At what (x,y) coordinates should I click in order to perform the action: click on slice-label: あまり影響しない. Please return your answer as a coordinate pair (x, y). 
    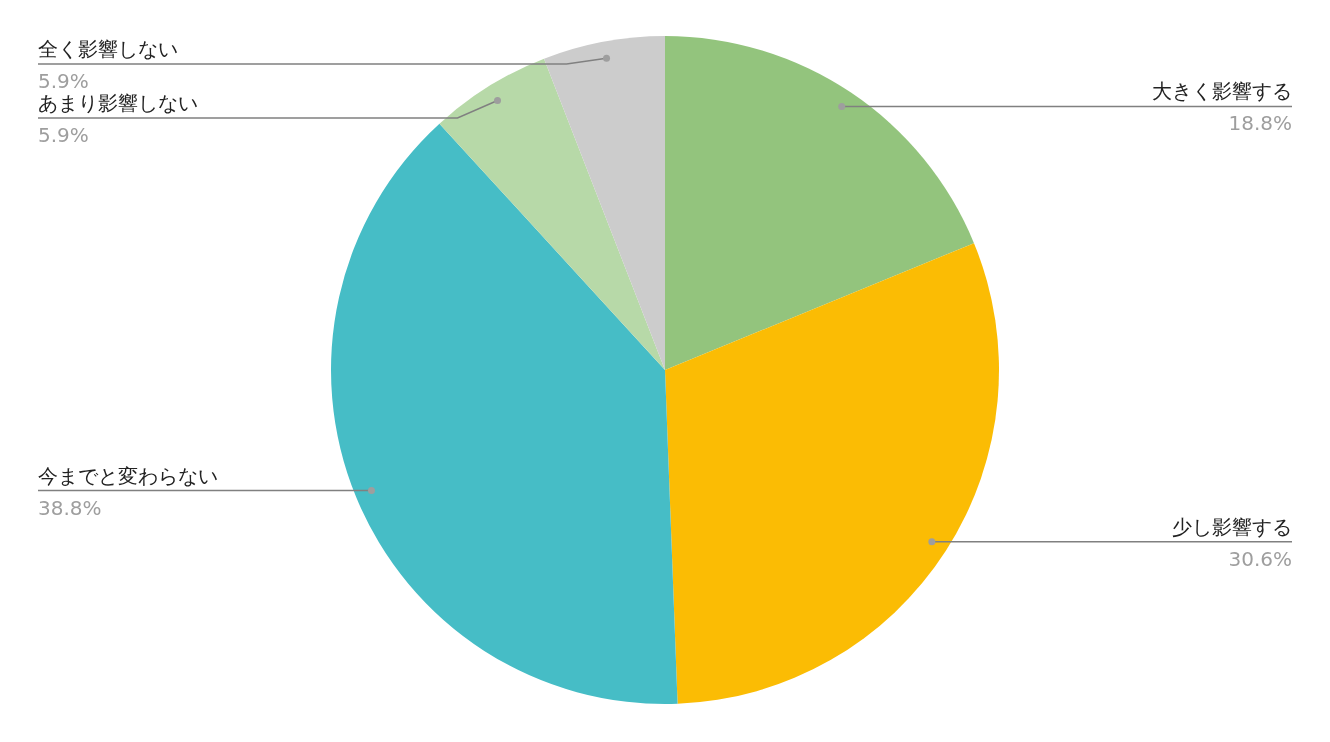
    Looking at the image, I should click on (118, 103).